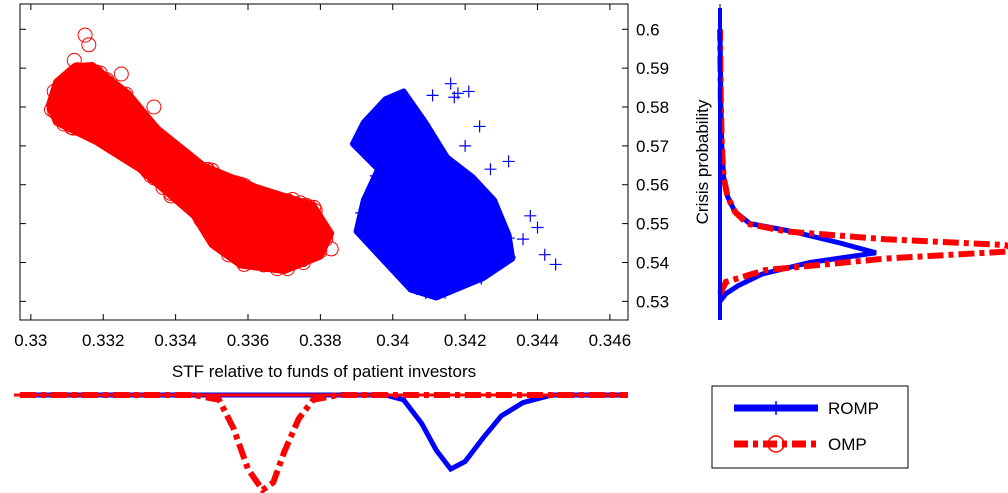 The width and height of the screenshot is (1008, 493). I want to click on stf-density-panel, so click(321, 442).